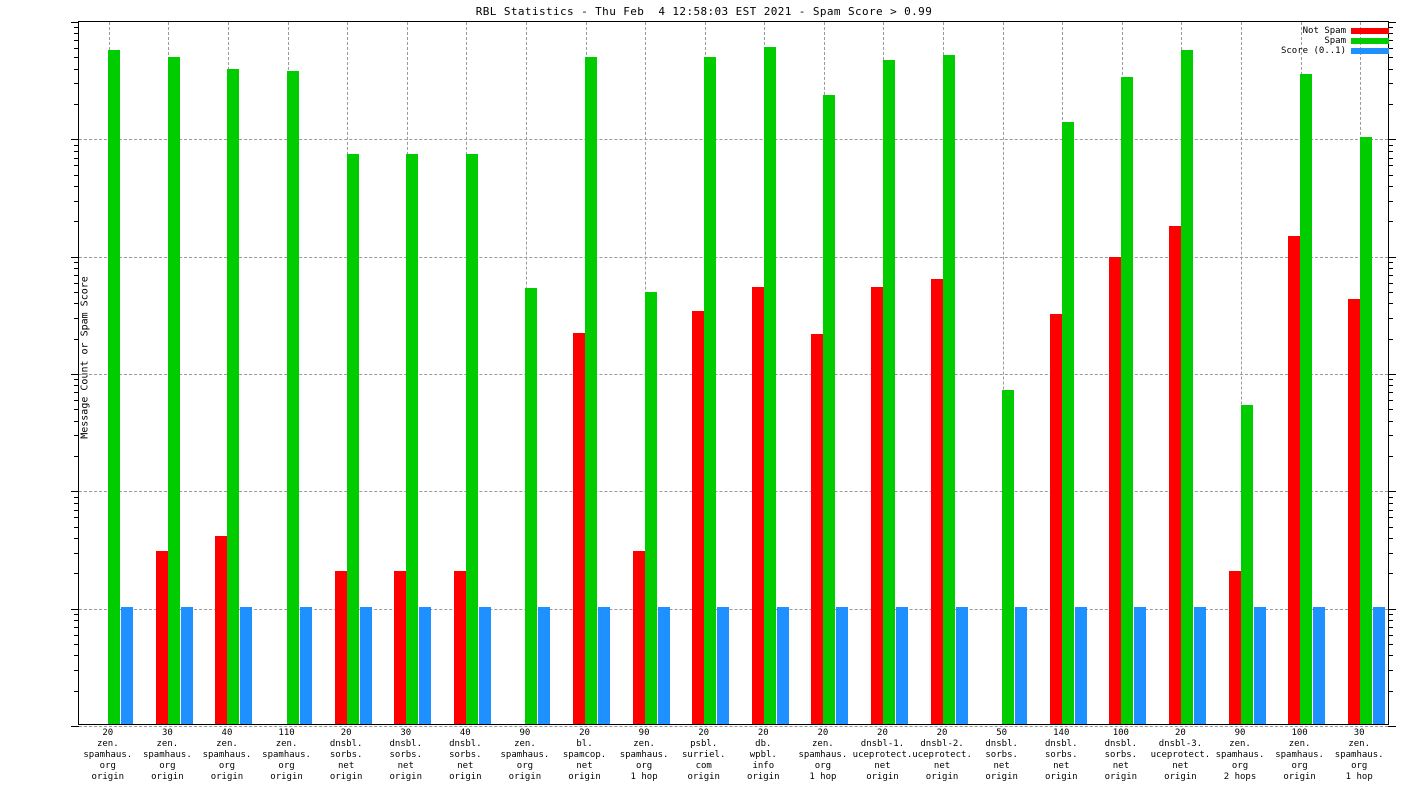  What do you see at coordinates (704, 755) in the screenshot?
I see `x-axis-category-label: 20 psbl. surriel. com origin` at bounding box center [704, 755].